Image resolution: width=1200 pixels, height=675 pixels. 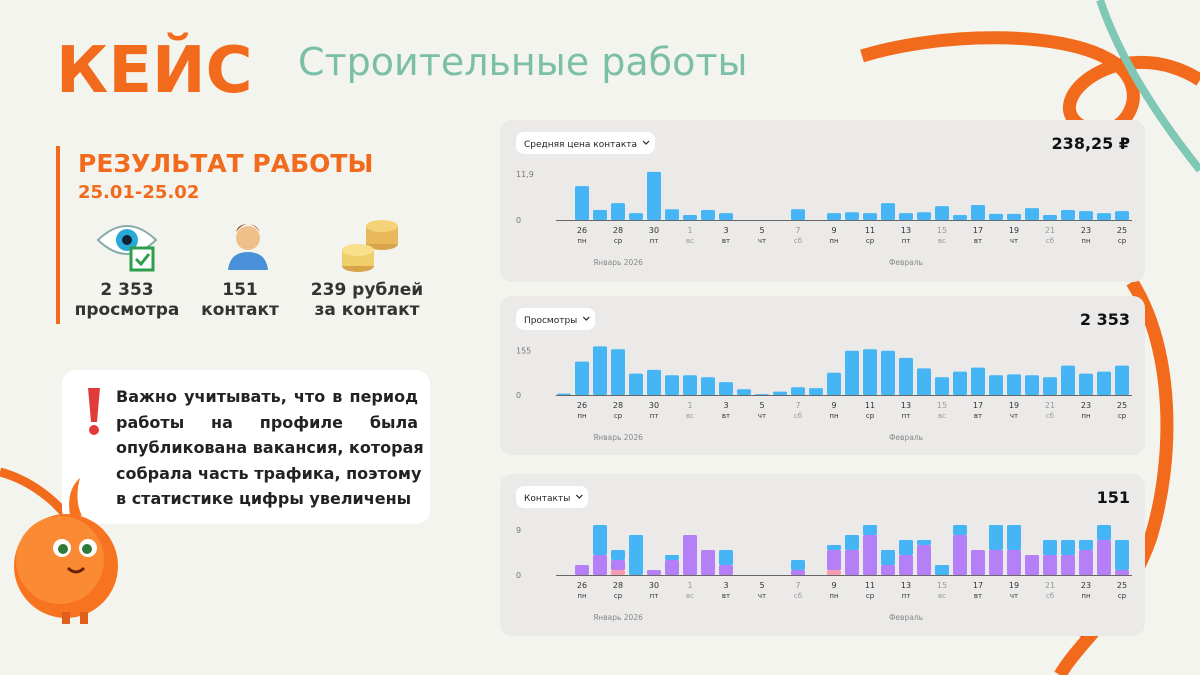 What do you see at coordinates (138, 192) in the screenshot?
I see `results-period: 25.01-25.02` at bounding box center [138, 192].